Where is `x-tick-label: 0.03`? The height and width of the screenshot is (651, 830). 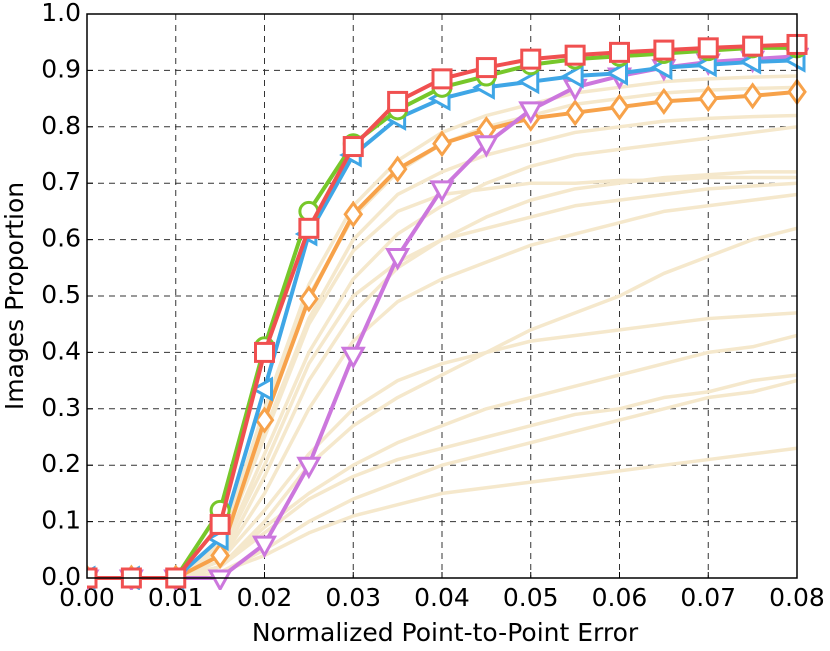
x-tick-label: 0.03 is located at coordinates (353, 597).